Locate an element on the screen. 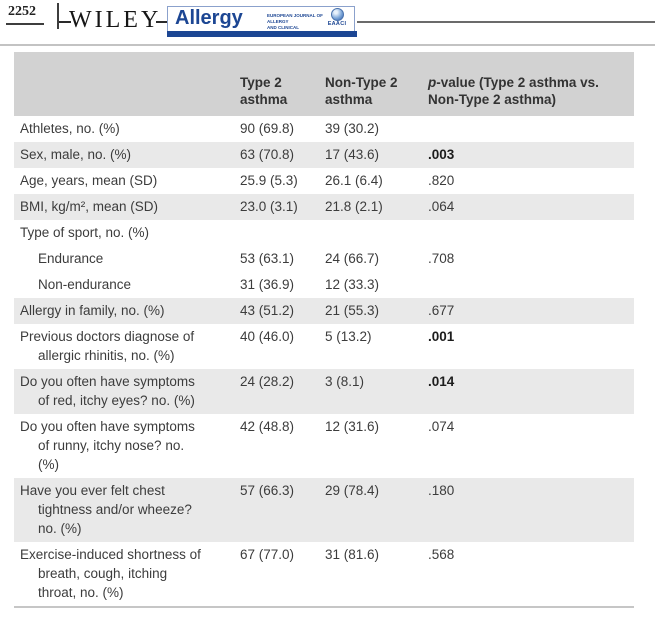 This screenshot has height=617, width=655. p-value: .014 is located at coordinates (441, 381).